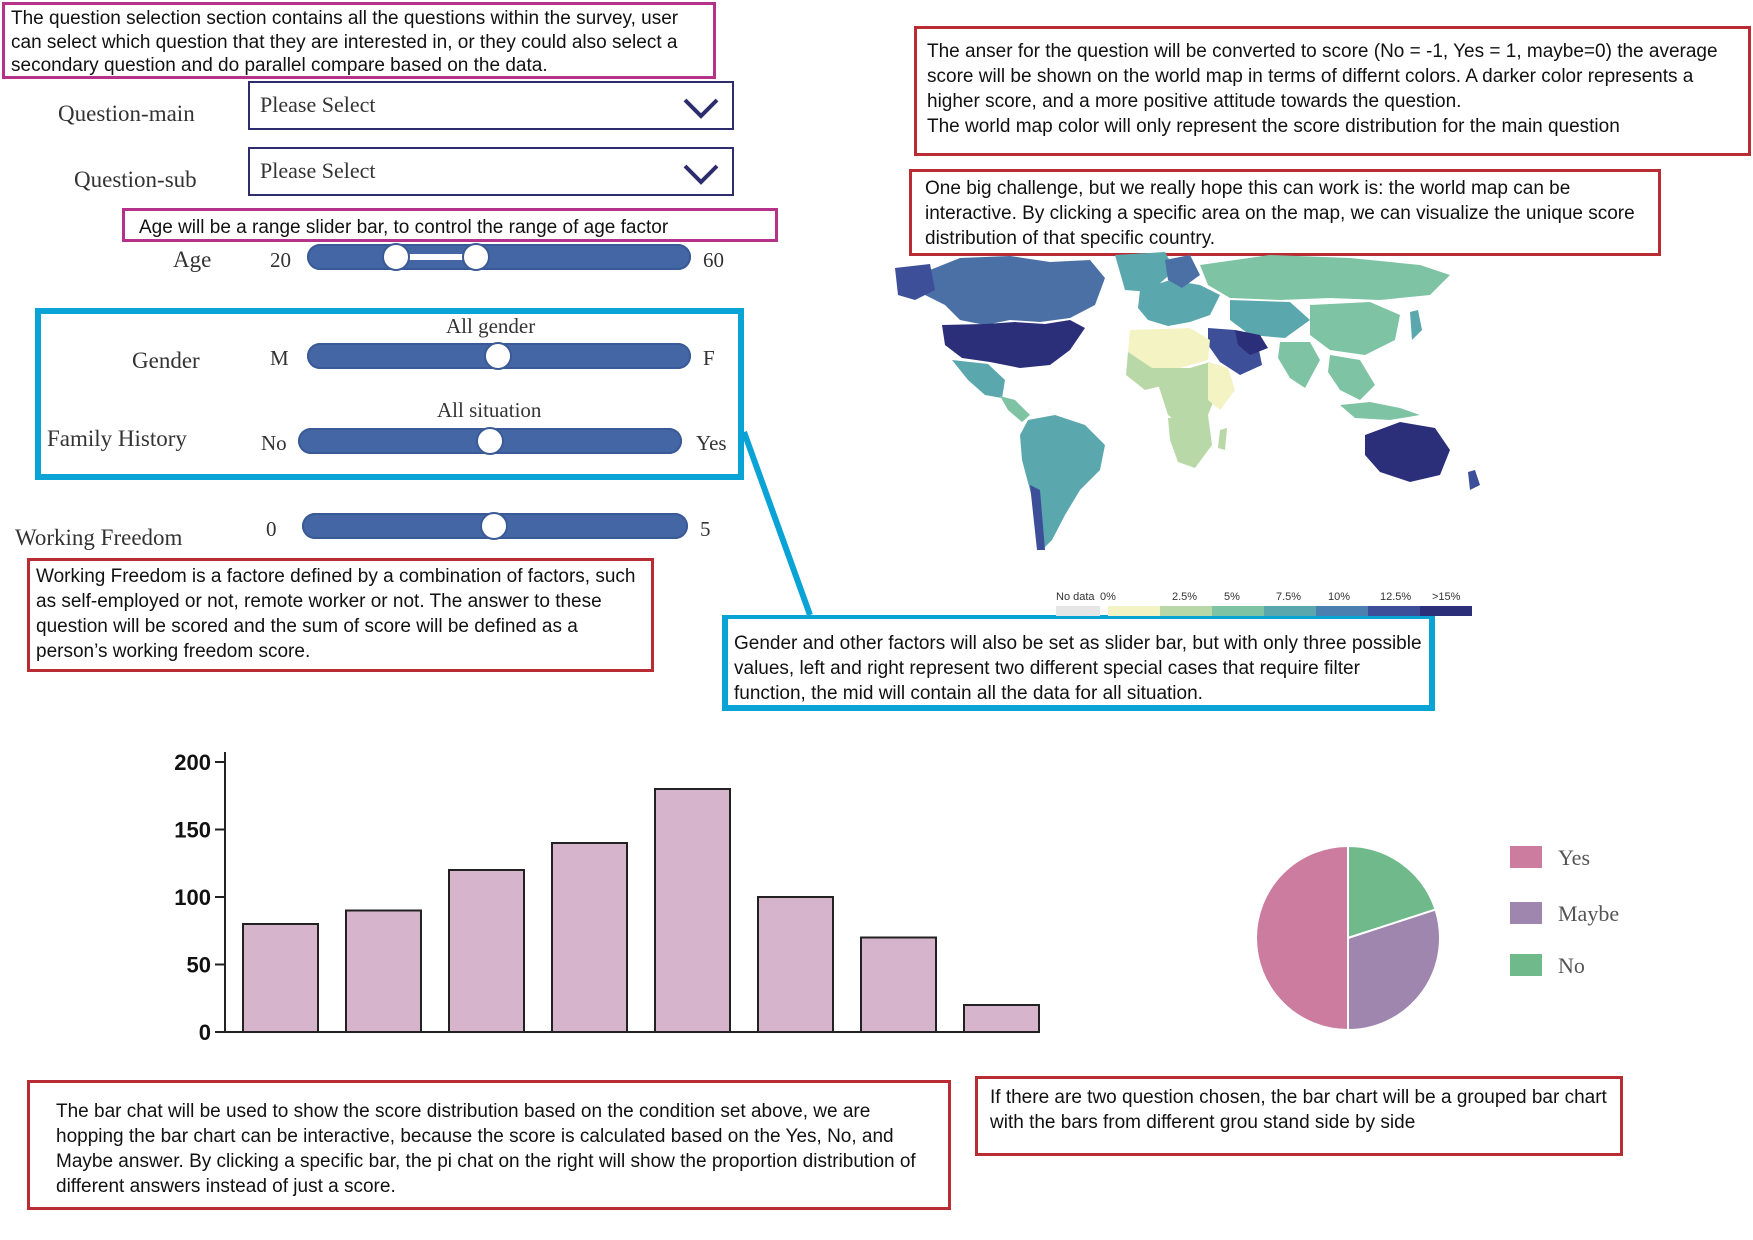  Describe the element at coordinates (199, 965) in the screenshot. I see `y-tick-label: 50` at that location.